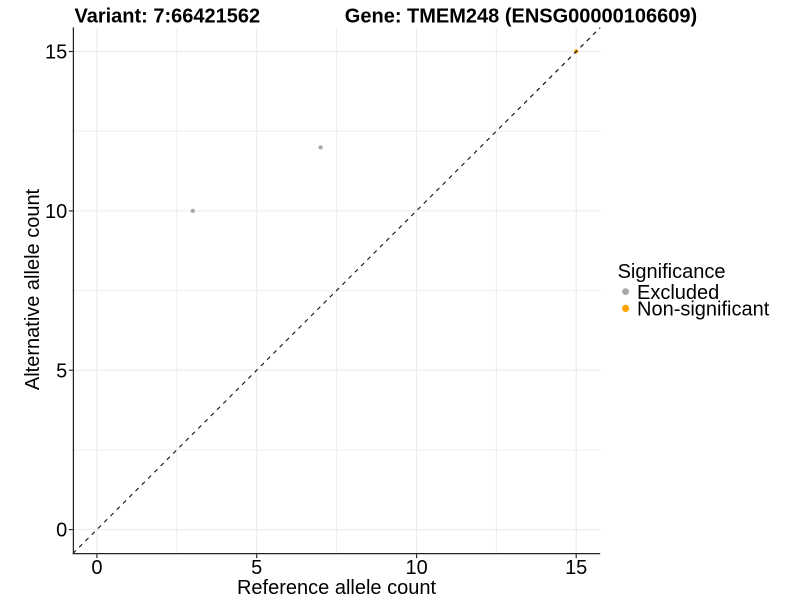 The height and width of the screenshot is (600, 800). Describe the element at coordinates (678, 293) in the screenshot. I see `svg-text: Excluded` at that location.